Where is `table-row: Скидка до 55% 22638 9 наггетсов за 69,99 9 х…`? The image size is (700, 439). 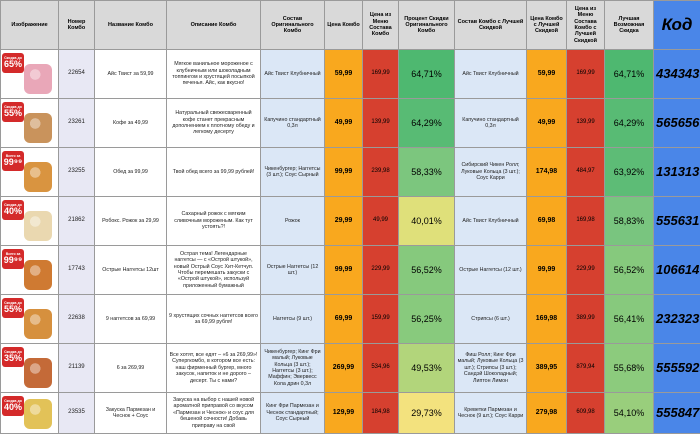 table-row: Скидка до 55% 22638 9 наггетсов за 69,99 9 х… is located at coordinates (350, 319).